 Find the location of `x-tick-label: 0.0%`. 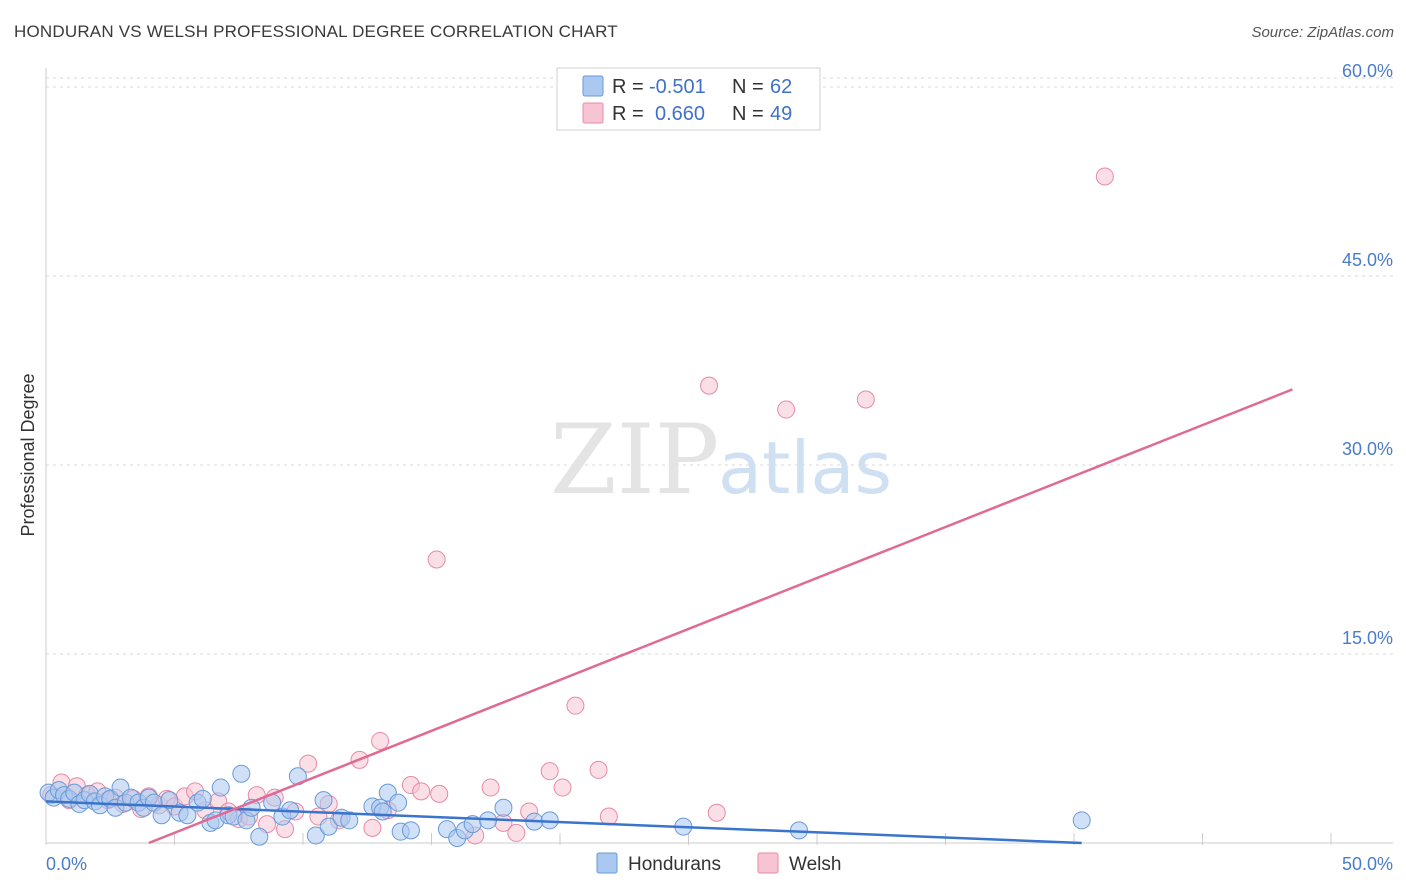

x-tick-label: 0.0% is located at coordinates (66, 864).